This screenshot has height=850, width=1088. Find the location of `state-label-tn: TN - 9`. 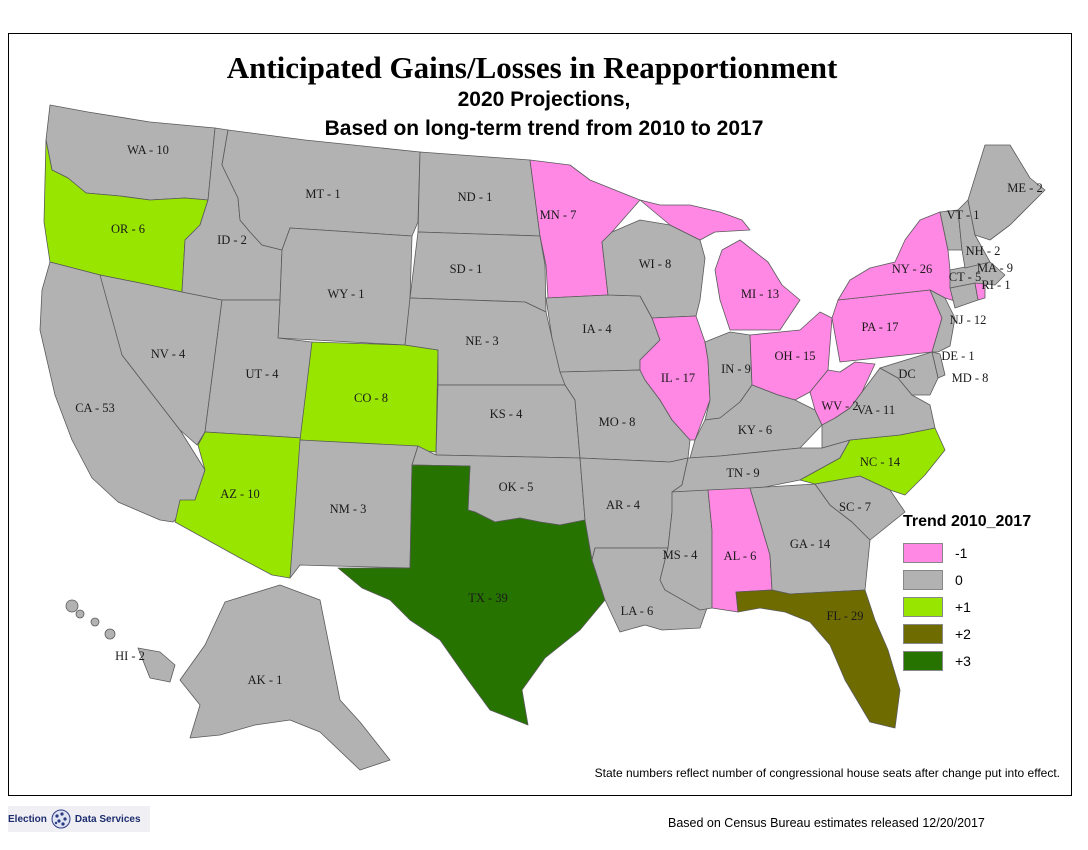

state-label-tn: TN - 9 is located at coordinates (742, 473).